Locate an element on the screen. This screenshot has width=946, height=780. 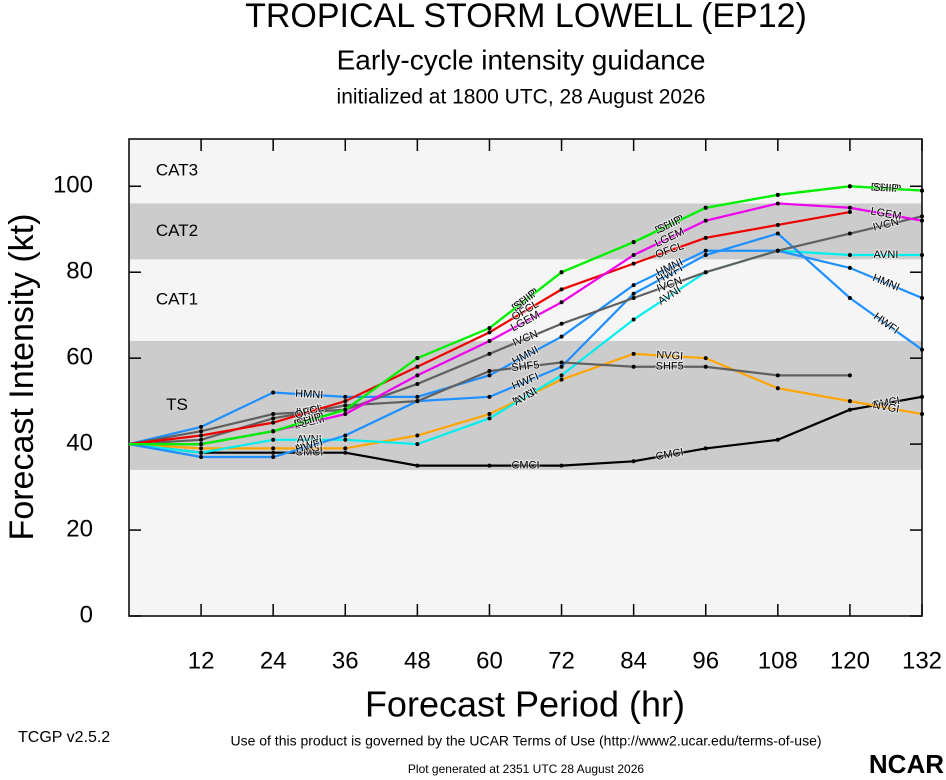
logo: NCAR is located at coordinates (906, 764).